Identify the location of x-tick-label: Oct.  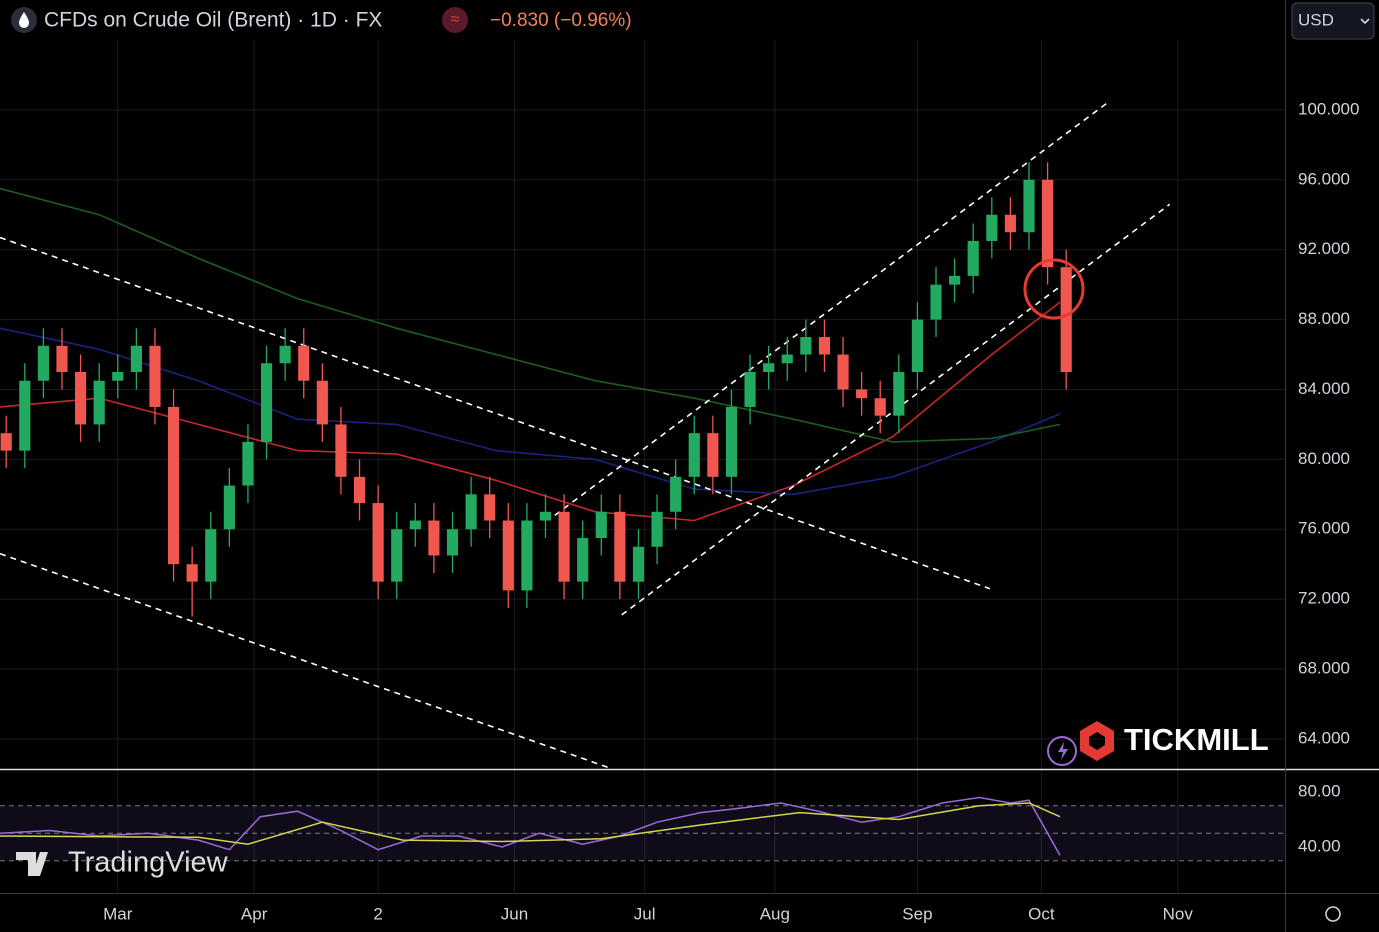
(1041, 913).